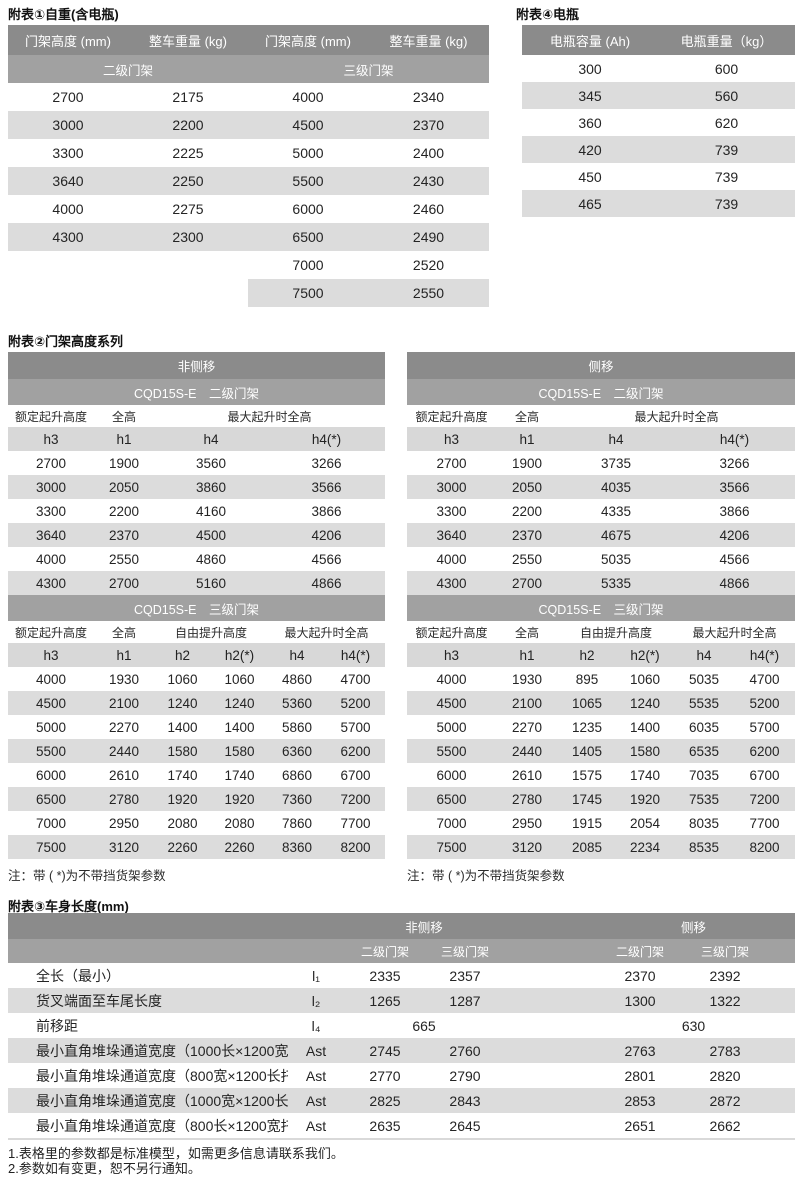 The width and height of the screenshot is (800, 1177). I want to click on value-cell: 4700, so click(764, 679).